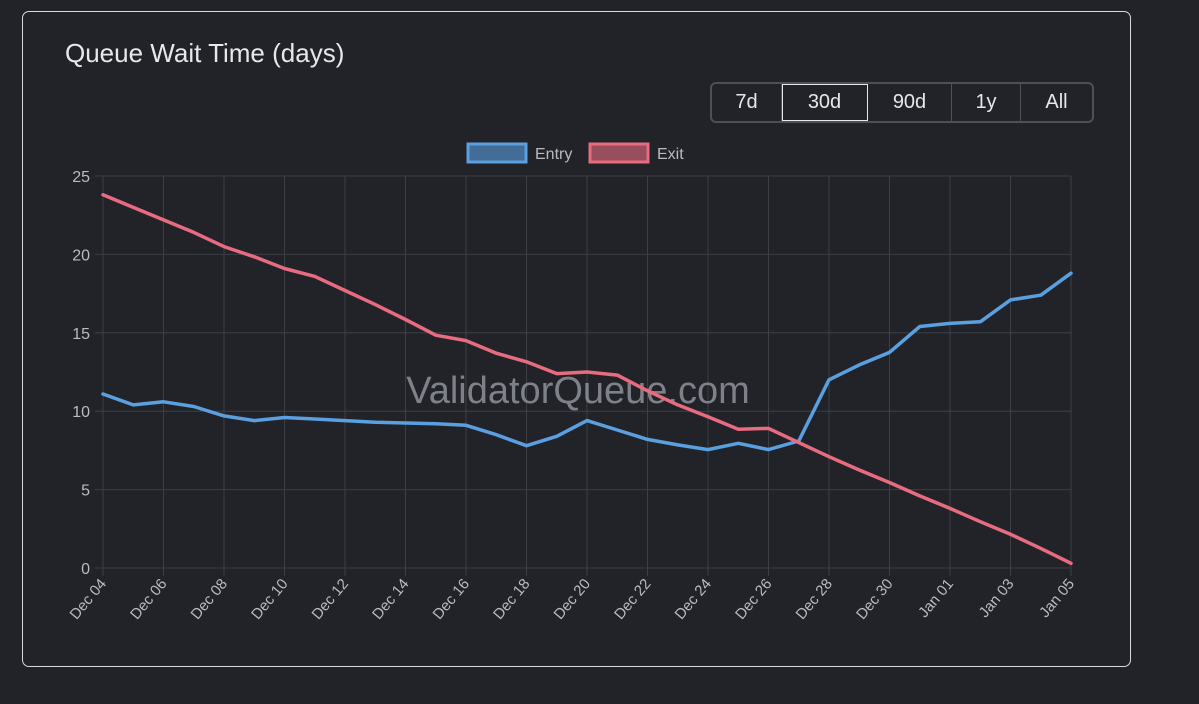  What do you see at coordinates (451, 599) in the screenshot?
I see `x-tick-label: Dec 16` at bounding box center [451, 599].